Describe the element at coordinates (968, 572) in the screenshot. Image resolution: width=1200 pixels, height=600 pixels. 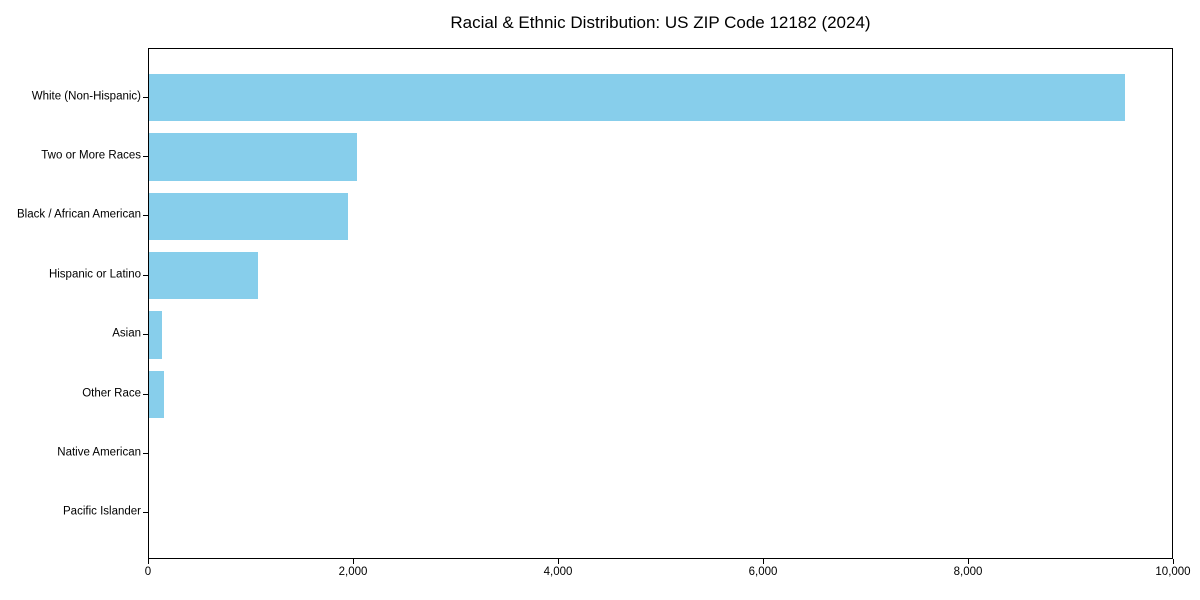
I see `x-axis-tick-label: 8,000` at that location.